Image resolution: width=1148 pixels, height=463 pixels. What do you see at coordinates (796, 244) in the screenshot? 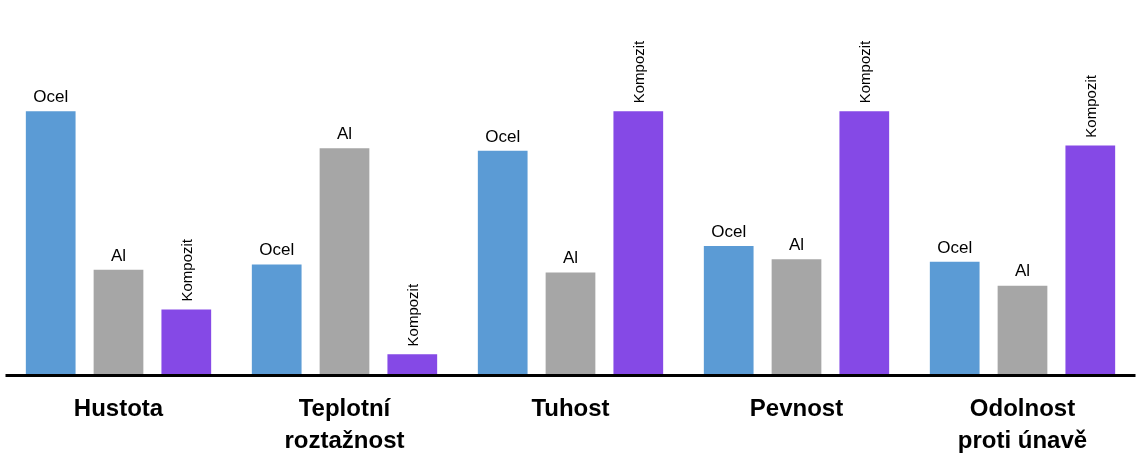
I see `series-label: Al` at bounding box center [796, 244].